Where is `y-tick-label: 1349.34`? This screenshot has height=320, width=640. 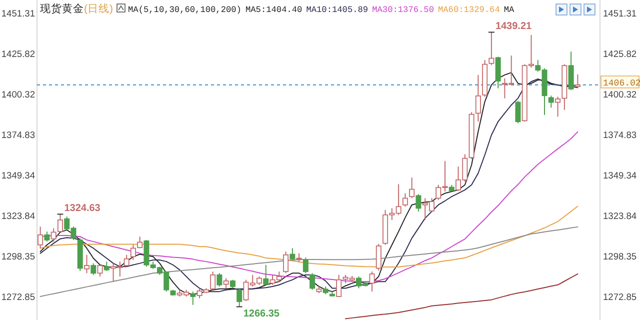
y-tick-label: 1349.34 is located at coordinates (18, 175).